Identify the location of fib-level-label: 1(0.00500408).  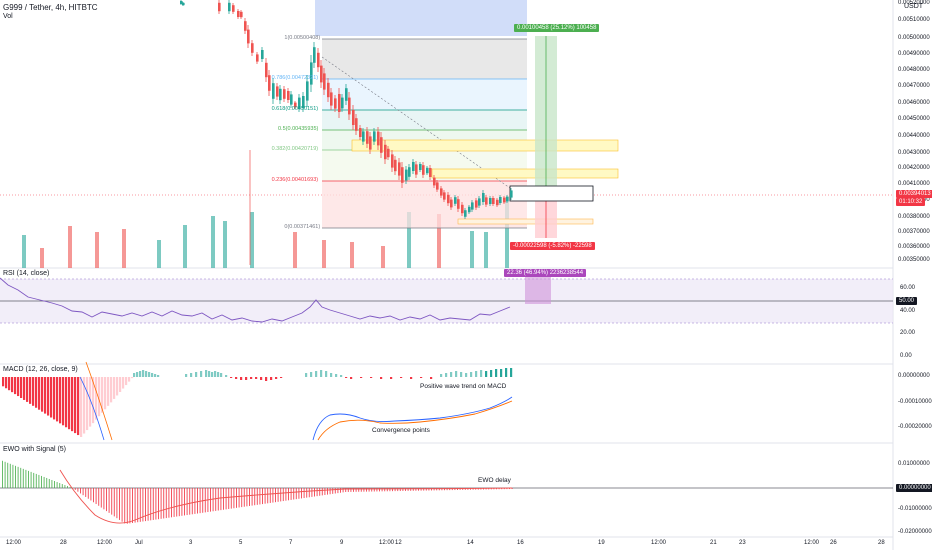
(302, 38).